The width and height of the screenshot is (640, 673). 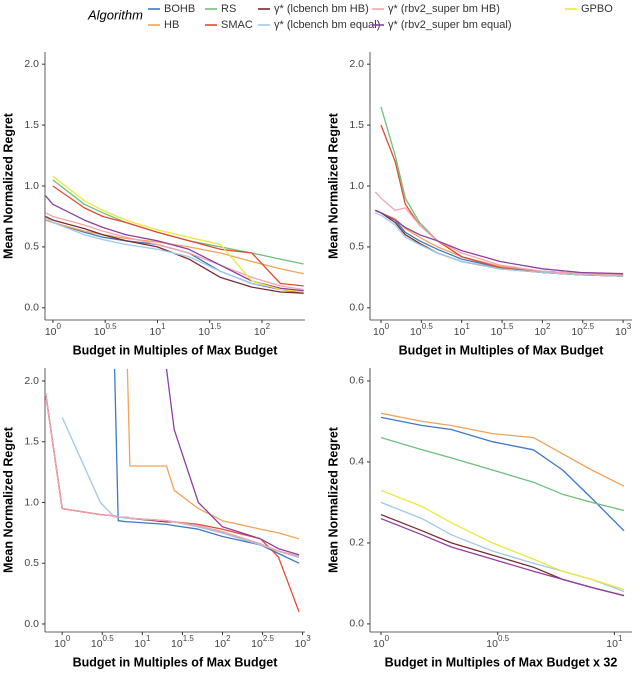 I want to click on legend-label: γ* (lcbench bm equal), so click(x=327, y=25).